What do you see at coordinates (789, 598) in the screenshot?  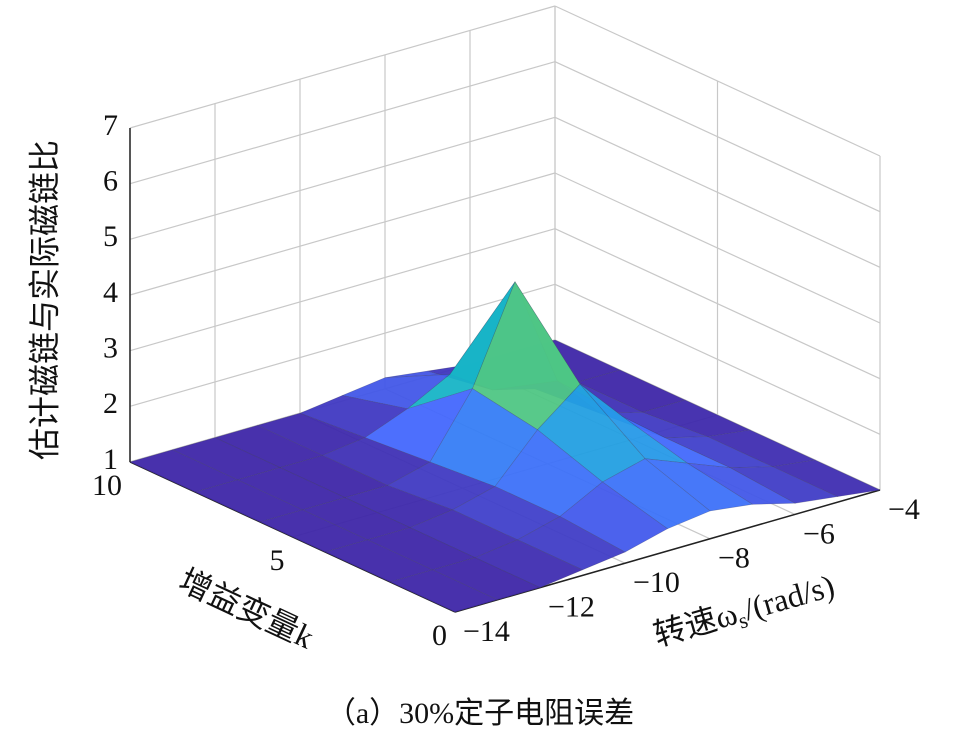 I see `x-axis-label-unit: /(rad/s)` at bounding box center [789, 598].